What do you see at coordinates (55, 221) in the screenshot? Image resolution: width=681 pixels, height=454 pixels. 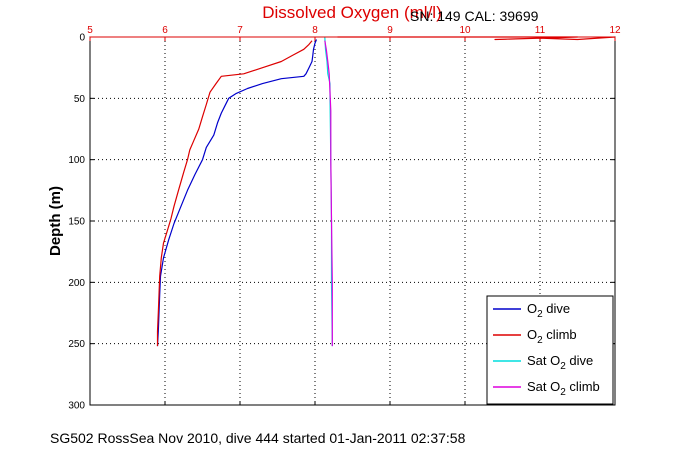 I see `y-axis-label: Depth (m)` at bounding box center [55, 221].